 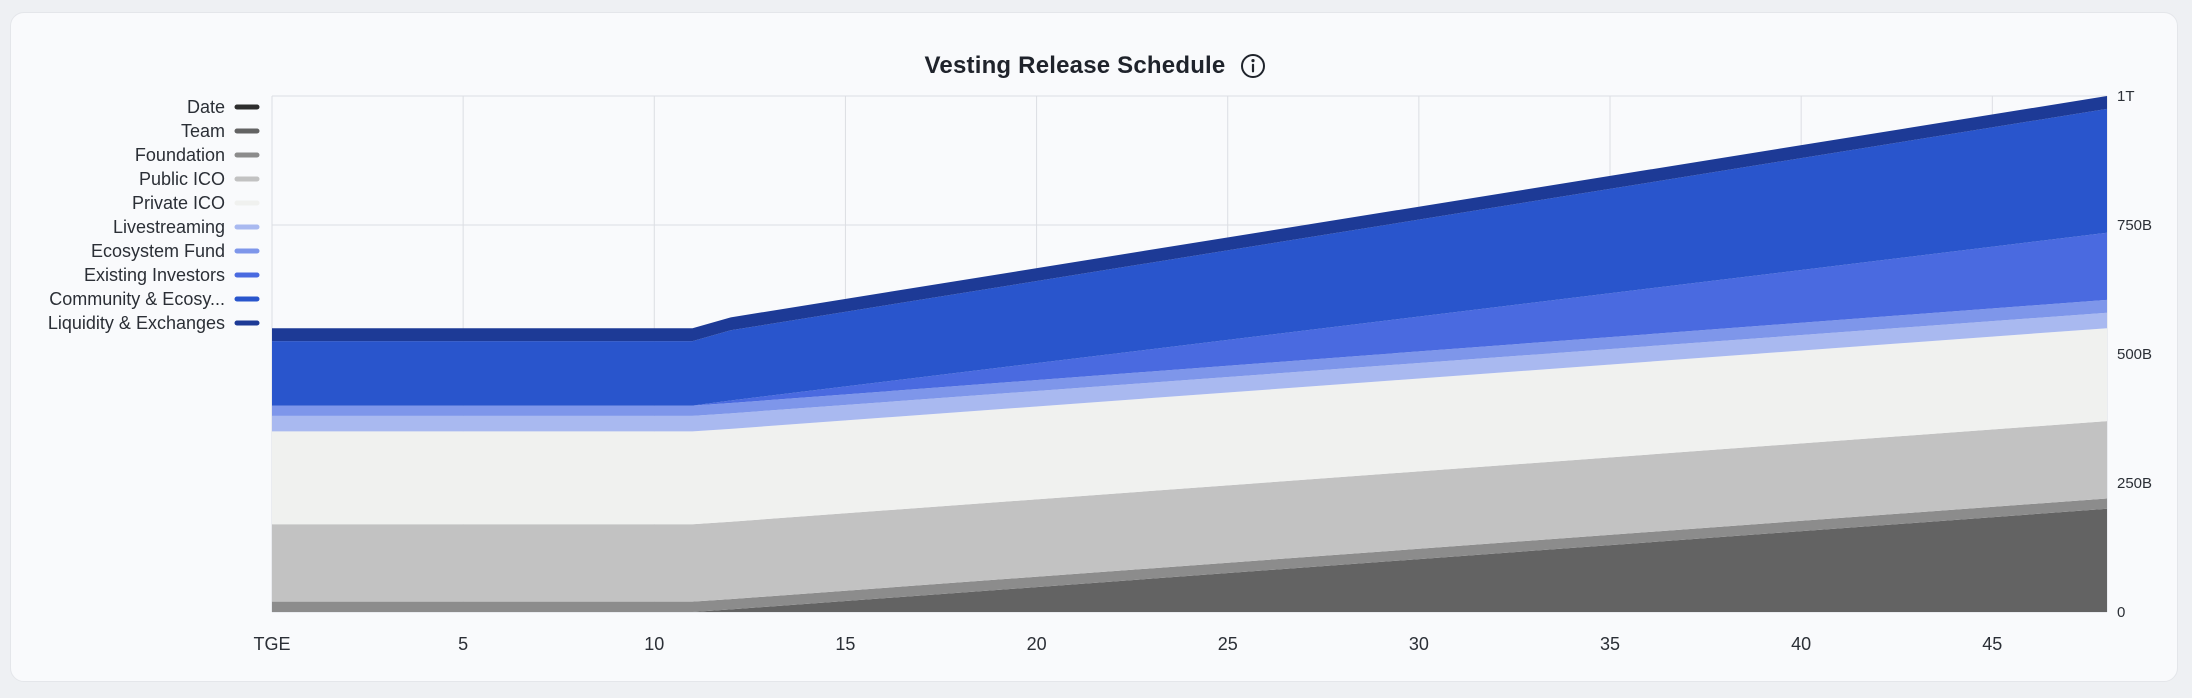 I want to click on legend-item: Foundation, so click(x=197, y=155).